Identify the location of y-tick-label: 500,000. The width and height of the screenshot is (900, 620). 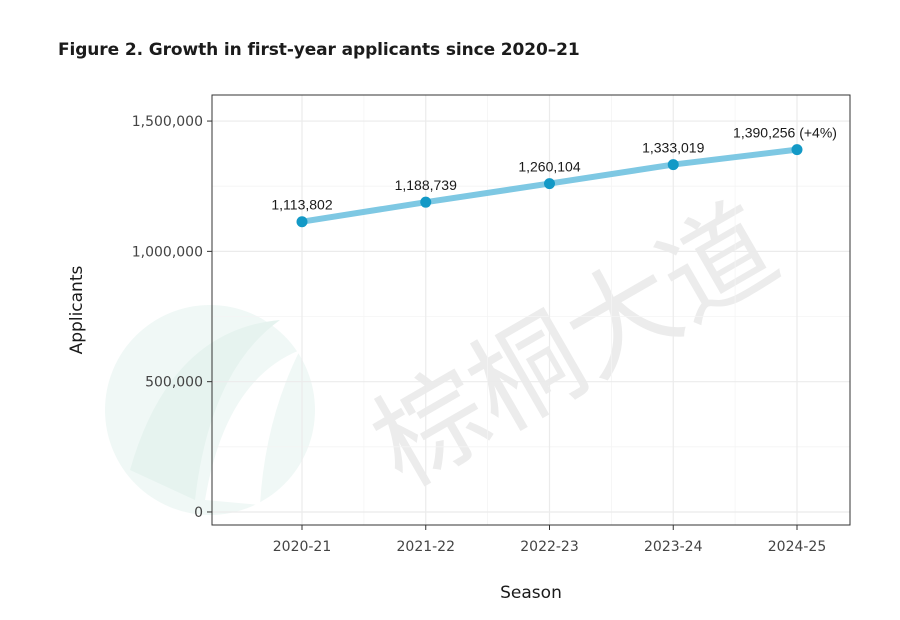
(174, 383).